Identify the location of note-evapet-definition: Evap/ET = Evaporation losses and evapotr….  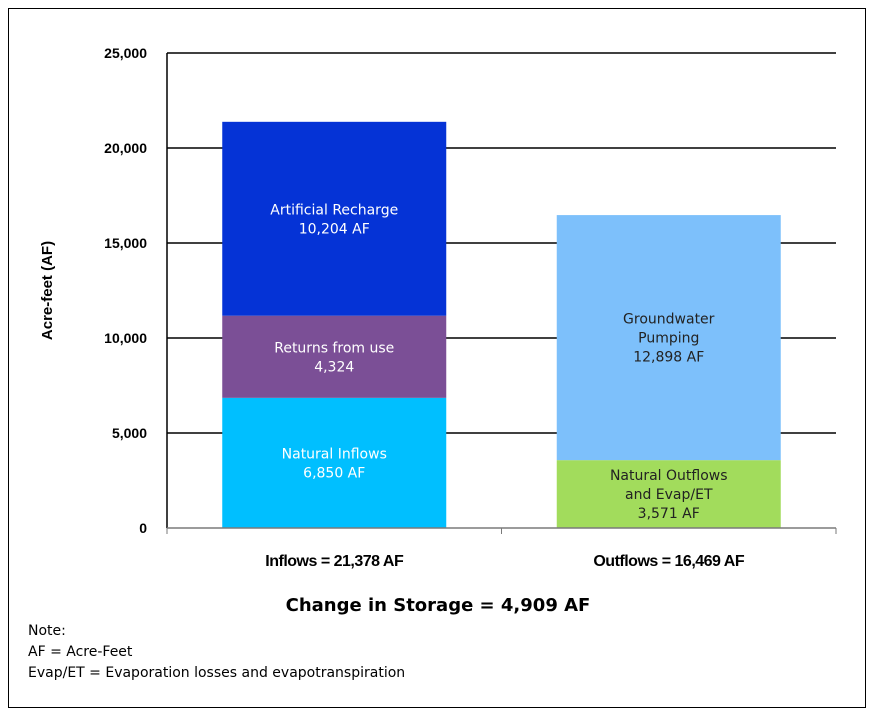
(217, 673).